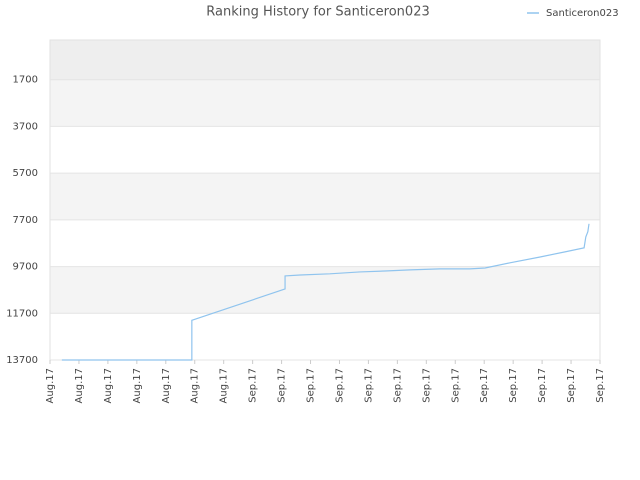 This screenshot has width=640, height=480. Describe the element at coordinates (22, 313) in the screenshot. I see `y-tick-label: 11700` at that location.